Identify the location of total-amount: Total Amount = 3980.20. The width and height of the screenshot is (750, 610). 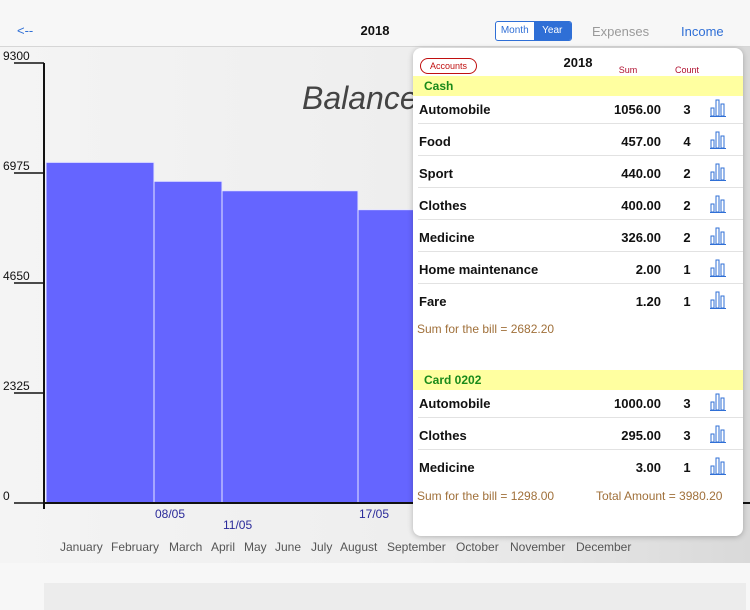
(659, 496).